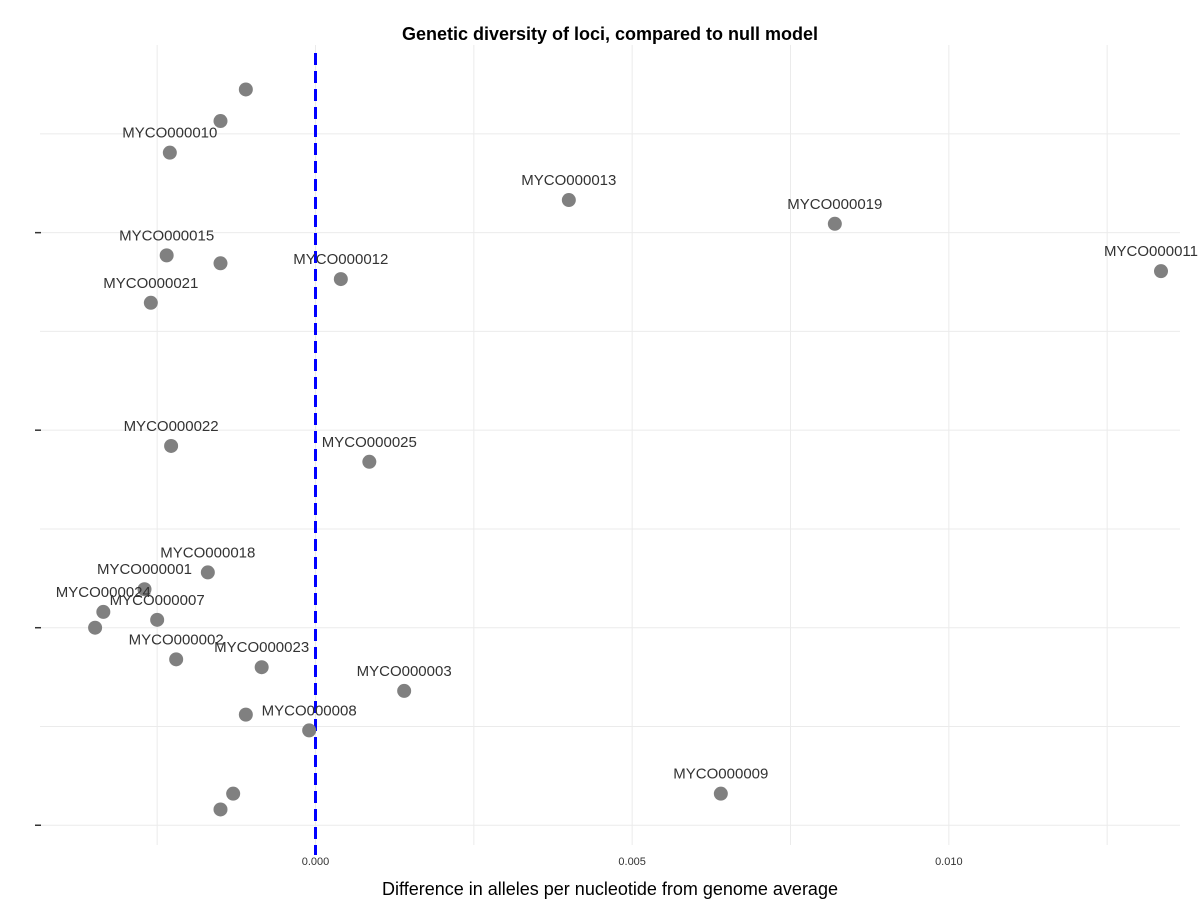  Describe the element at coordinates (340, 259) in the screenshot. I see `point-label: MYCO000012` at that location.